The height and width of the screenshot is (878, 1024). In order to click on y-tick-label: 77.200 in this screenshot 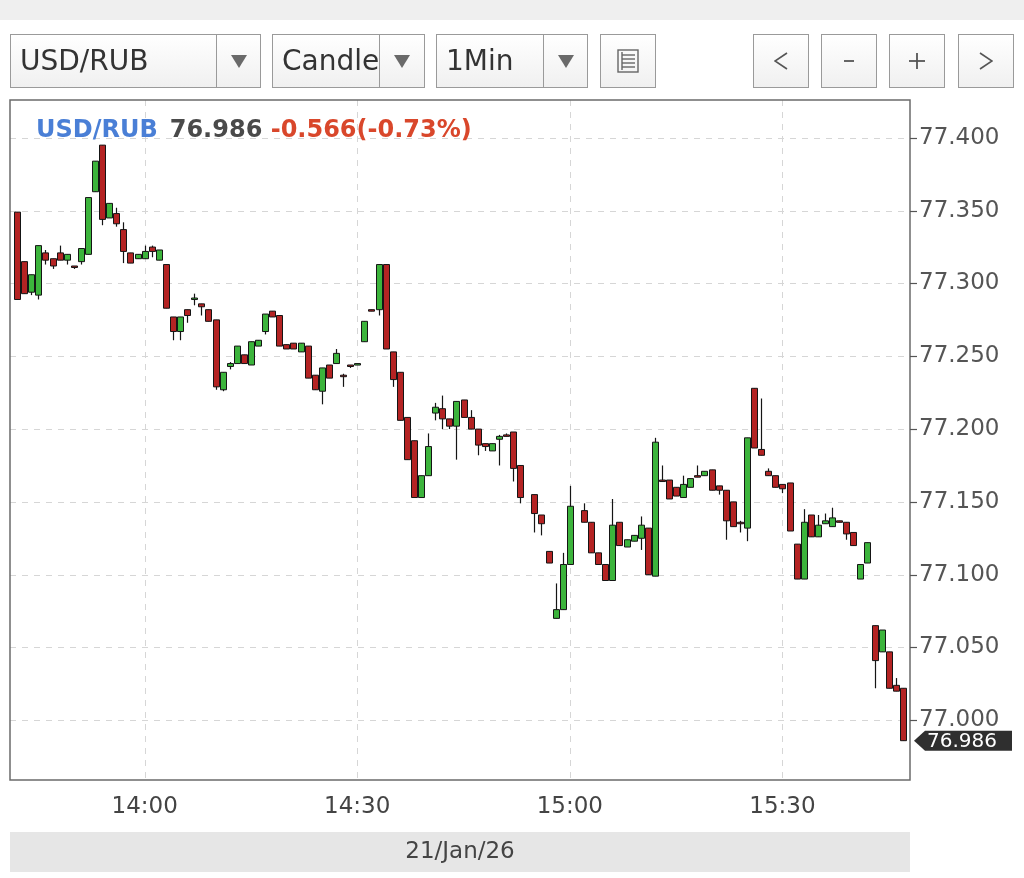, I will do `click(959, 427)`.